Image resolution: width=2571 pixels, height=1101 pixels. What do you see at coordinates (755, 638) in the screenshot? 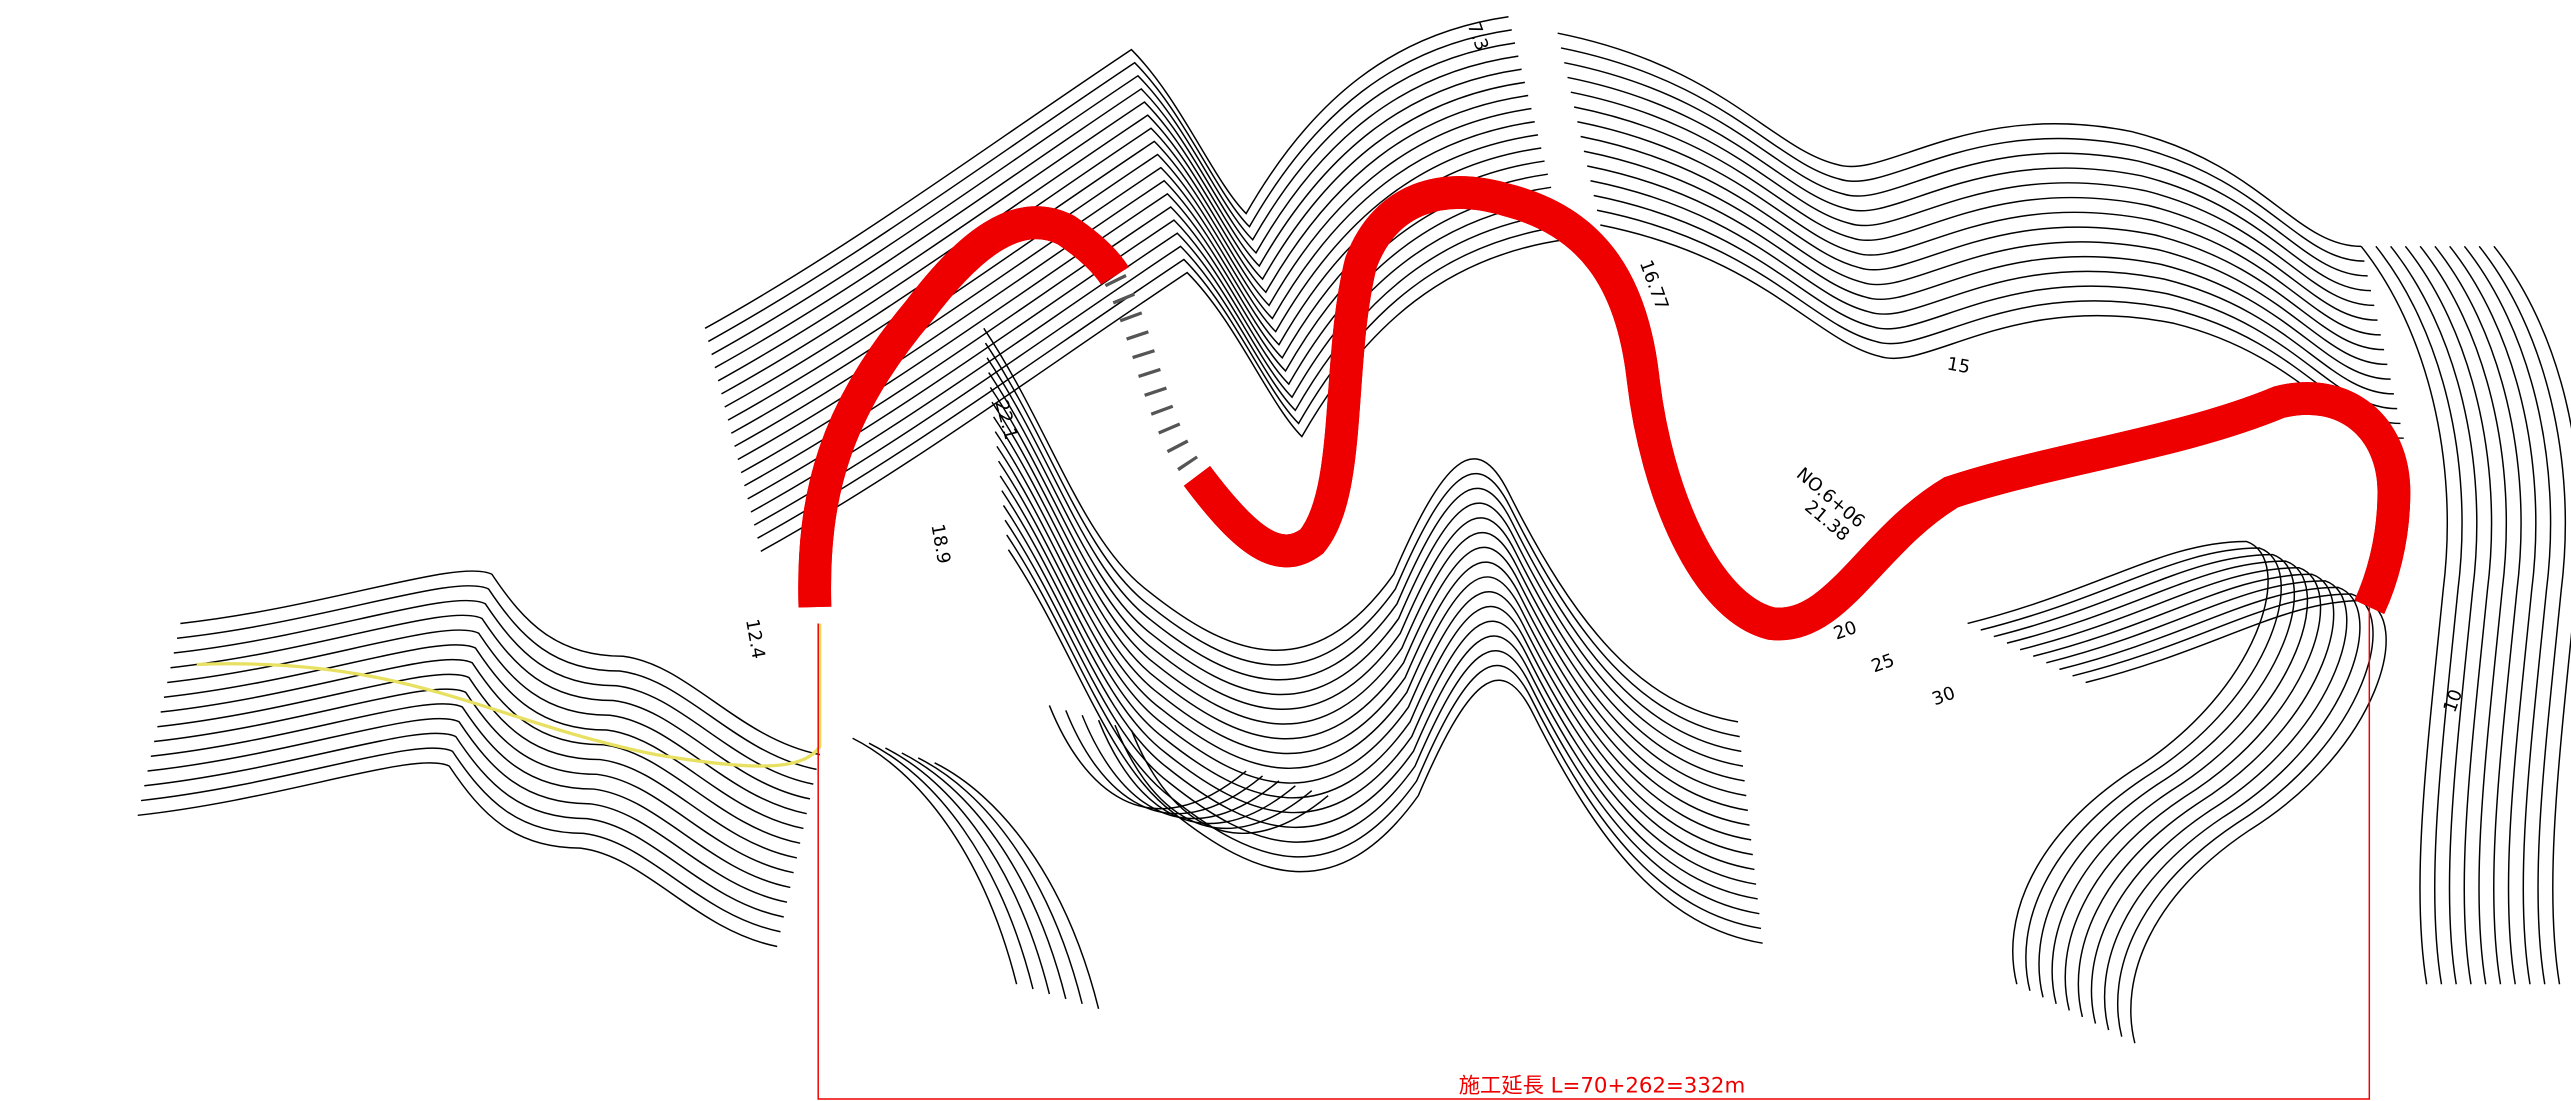
I see `contour-label: 12.4` at bounding box center [755, 638].